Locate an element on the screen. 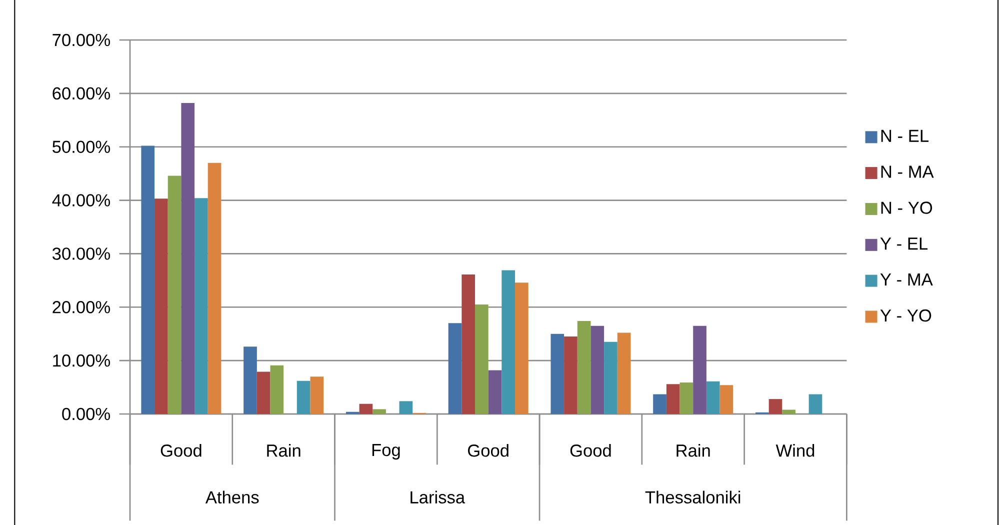 The image size is (1000, 525). legend-label: N - MA is located at coordinates (907, 172).